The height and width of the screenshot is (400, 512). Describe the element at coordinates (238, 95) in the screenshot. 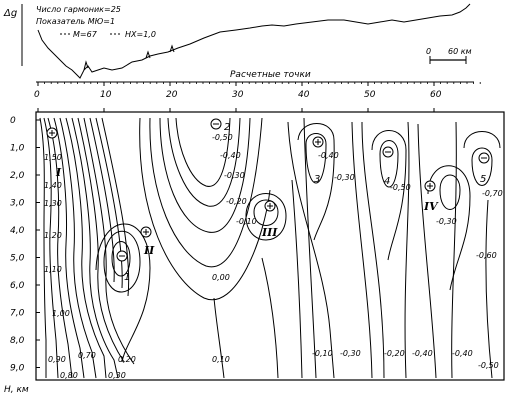

I see `profile-x-tick-label: 30` at that location.